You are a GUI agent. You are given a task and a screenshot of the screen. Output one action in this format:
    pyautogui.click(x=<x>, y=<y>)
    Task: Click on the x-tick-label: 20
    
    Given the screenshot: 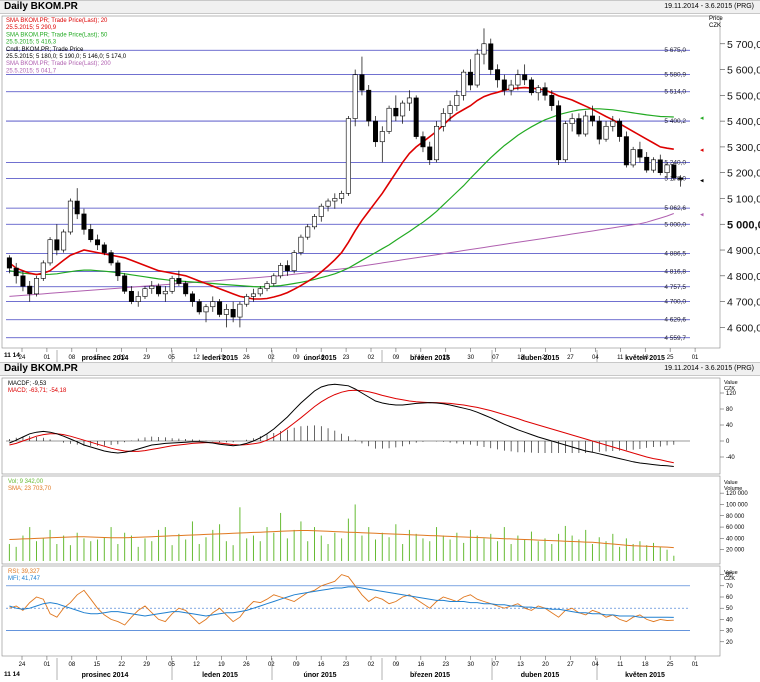 What is the action you would take?
    pyautogui.click(x=545, y=358)
    